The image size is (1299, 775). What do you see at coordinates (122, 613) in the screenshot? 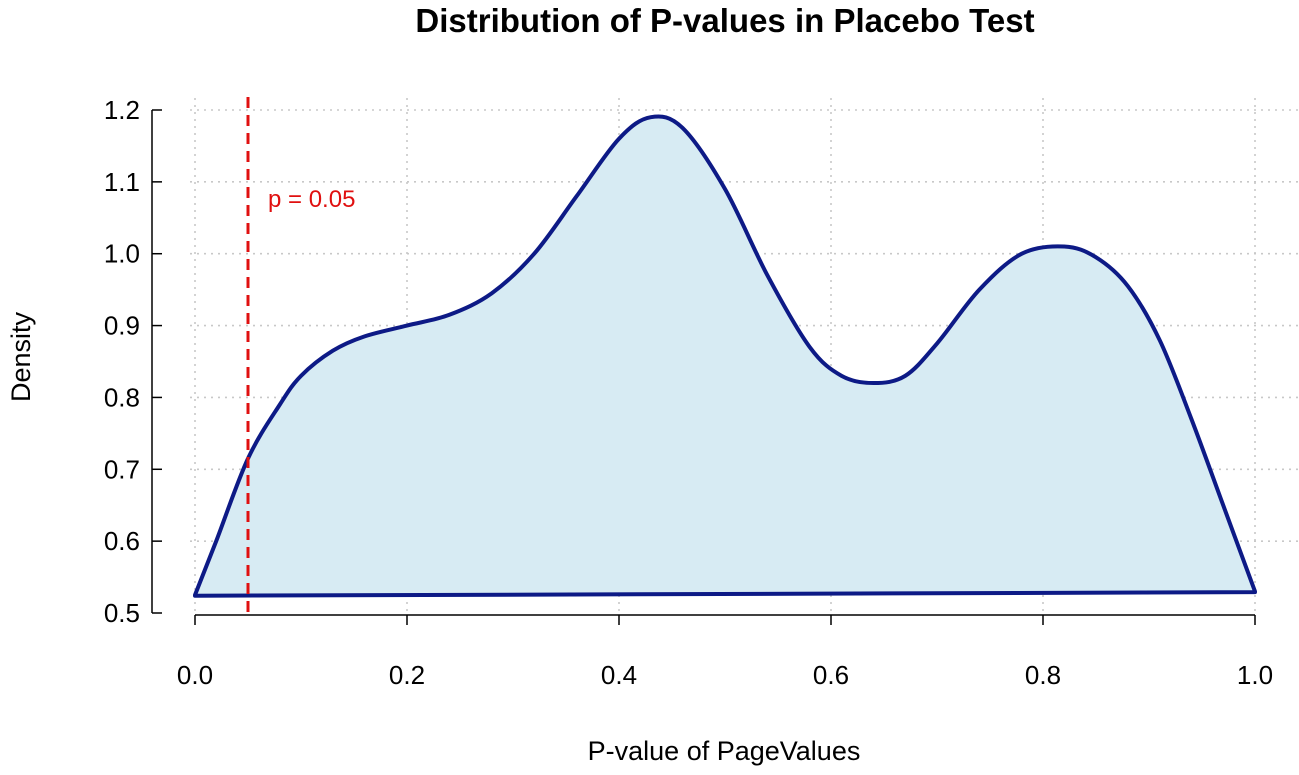
I see `y-tick-label: 0.5` at bounding box center [122, 613].